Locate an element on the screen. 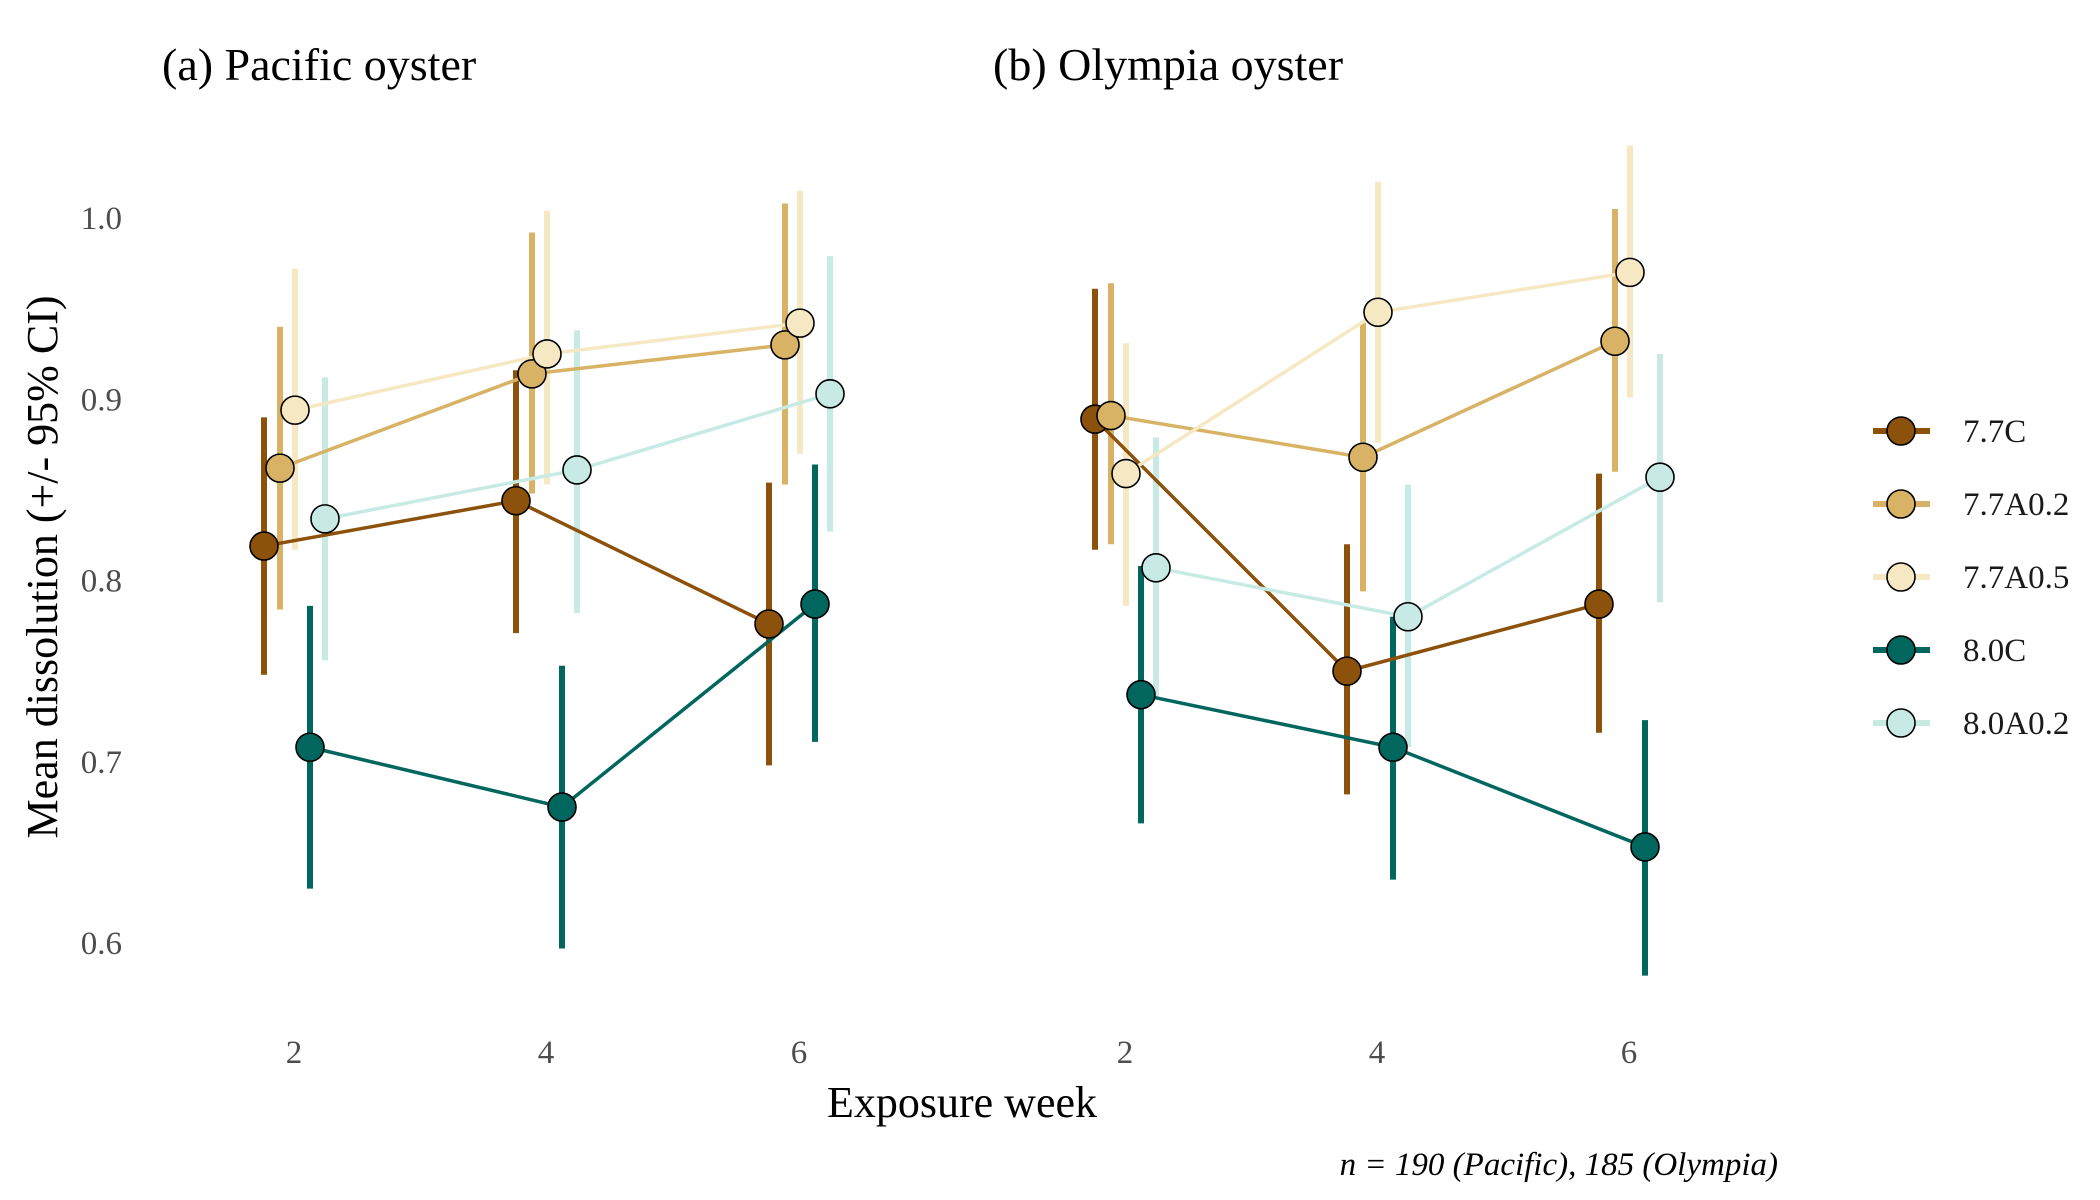 Image resolution: width=2100 pixels, height=1200 pixels. y-tick-label: 1.0 is located at coordinates (101, 219).